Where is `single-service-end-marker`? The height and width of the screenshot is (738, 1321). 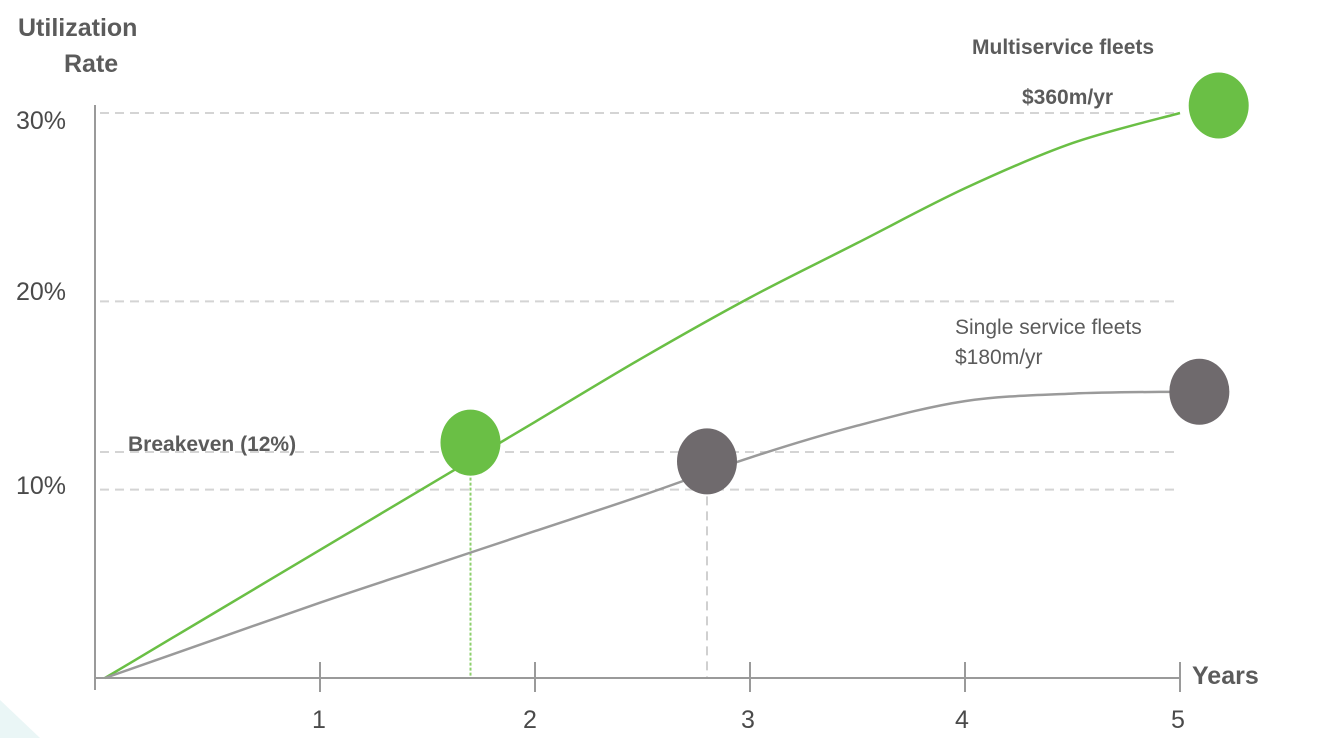
single-service-end-marker is located at coordinates (1199, 391).